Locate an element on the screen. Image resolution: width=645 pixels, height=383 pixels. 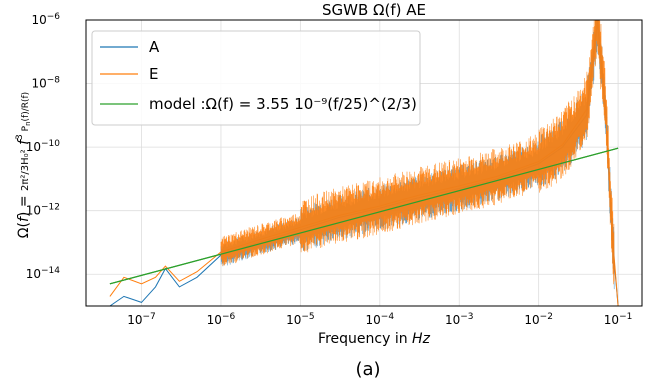
legend-label-e: E is located at coordinates (153, 74).